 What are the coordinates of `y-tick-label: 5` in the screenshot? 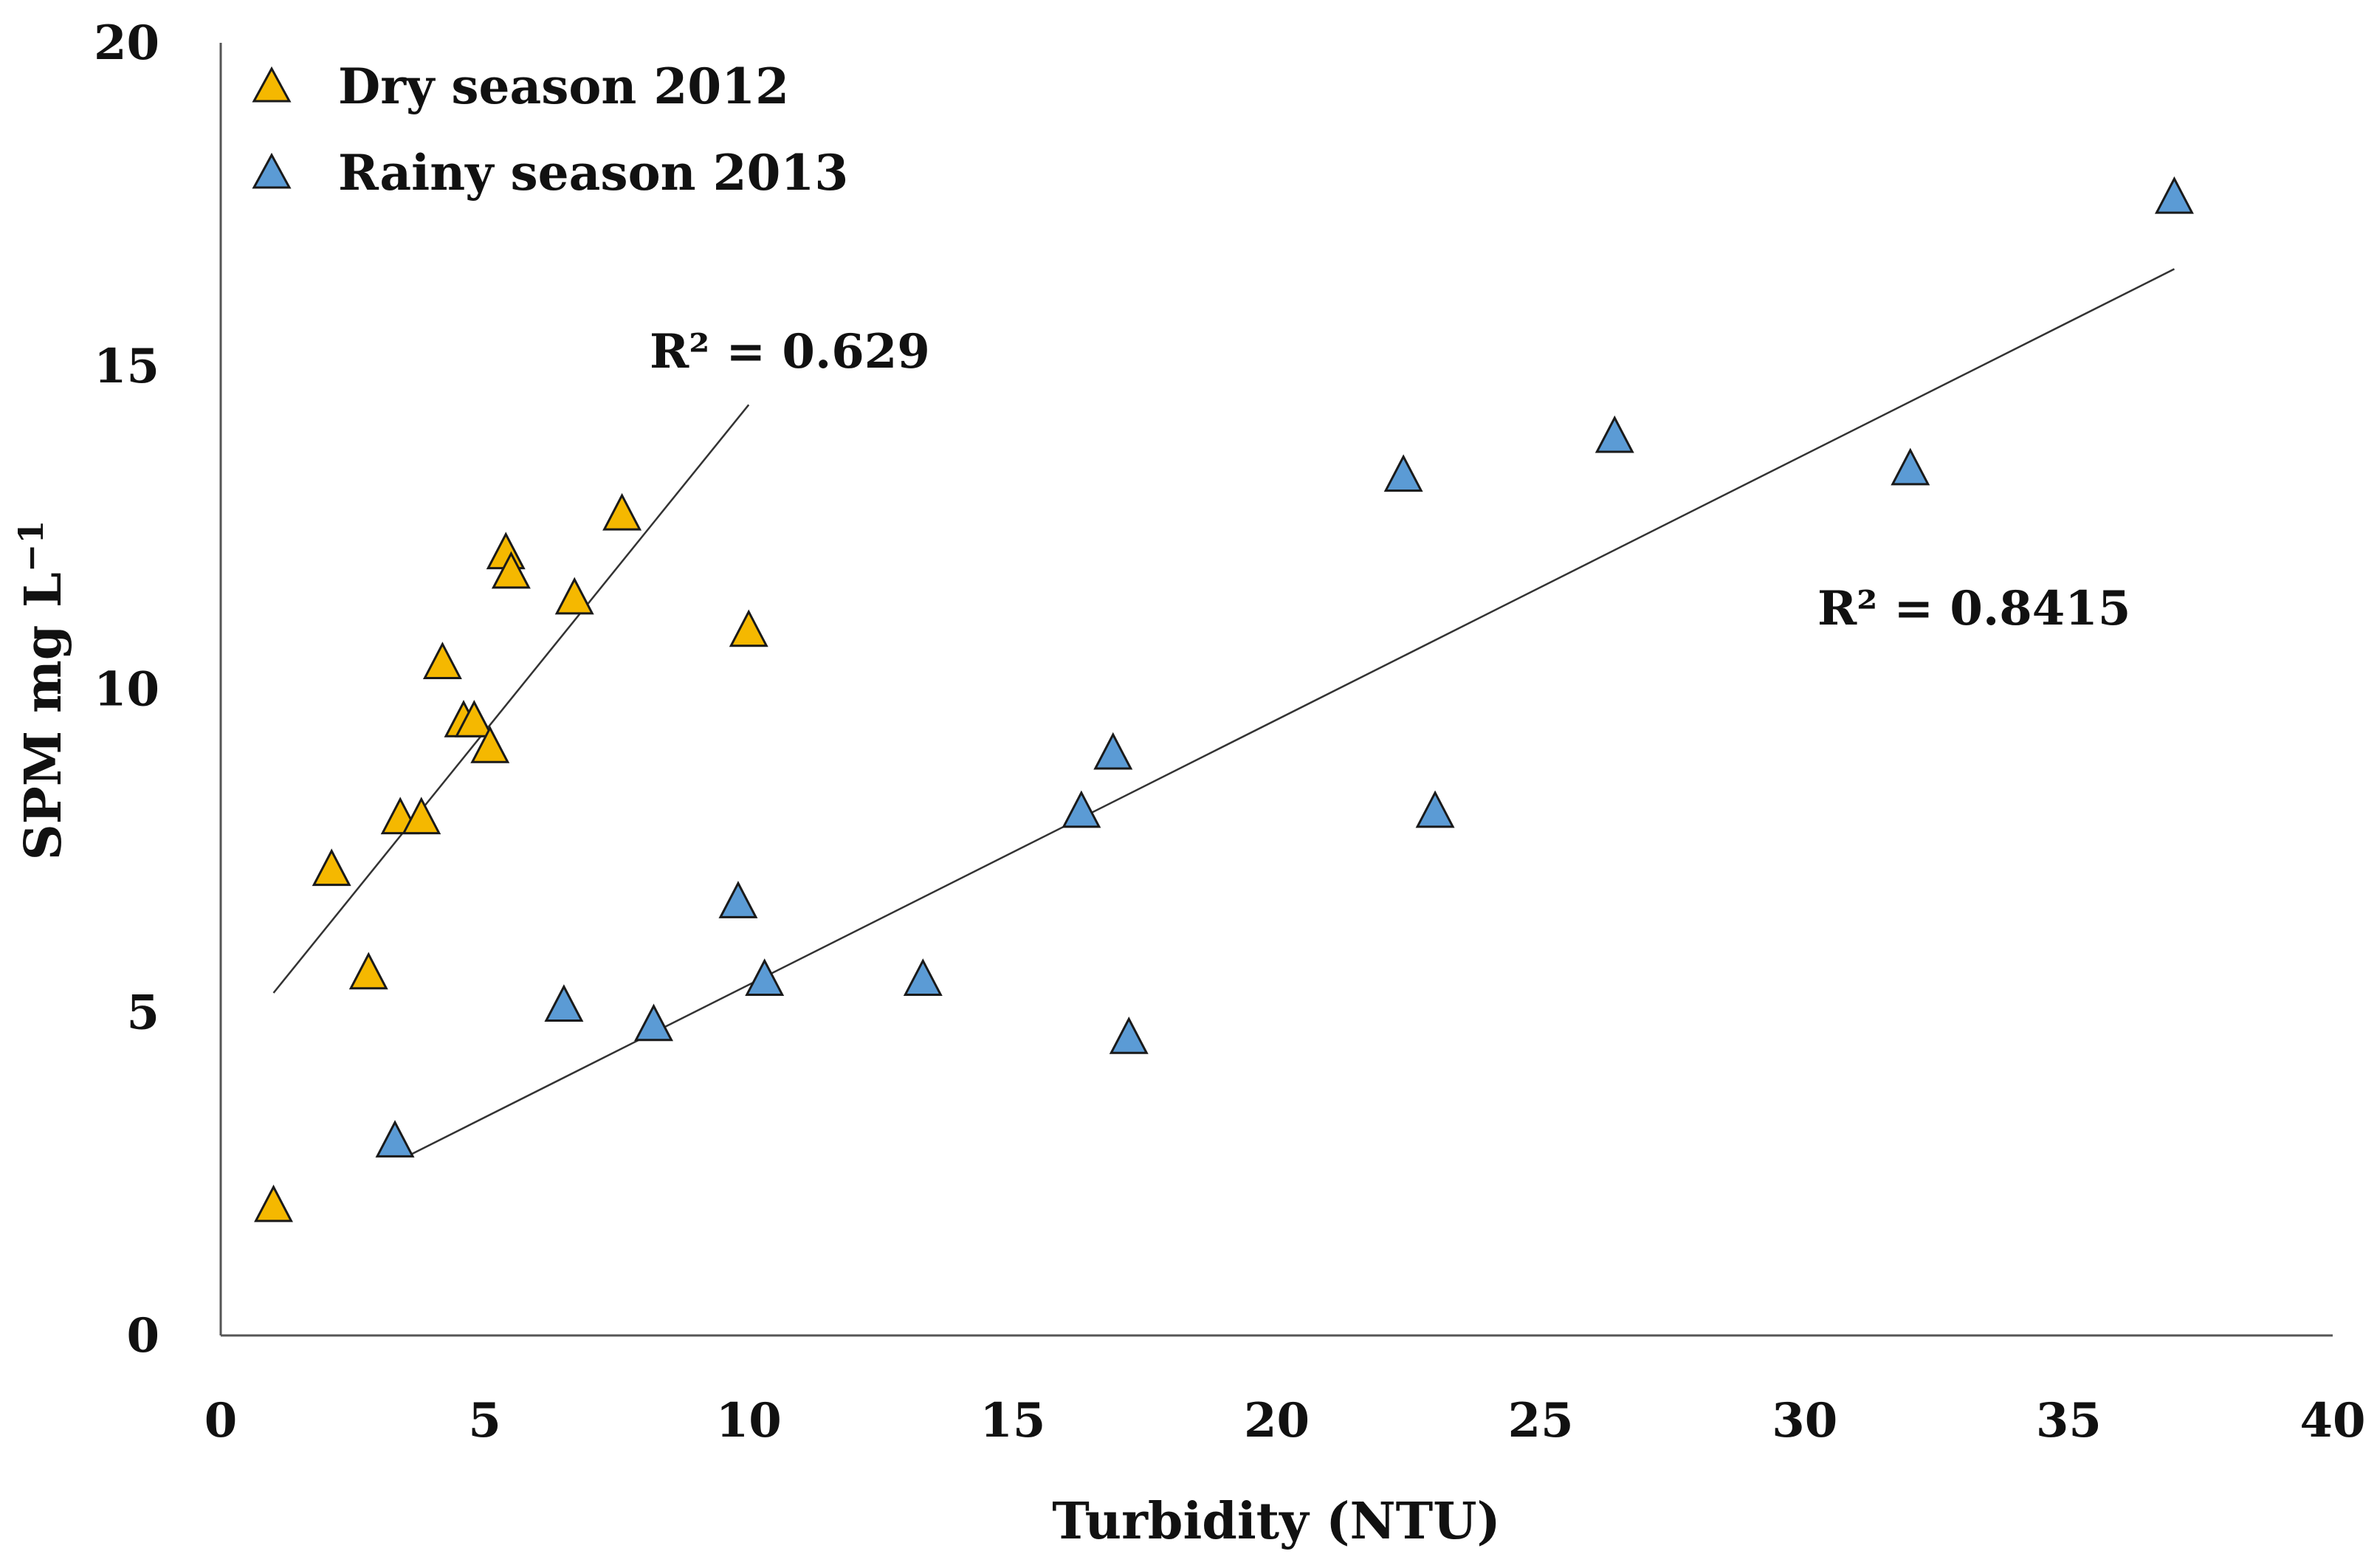 It's located at (142, 1013).